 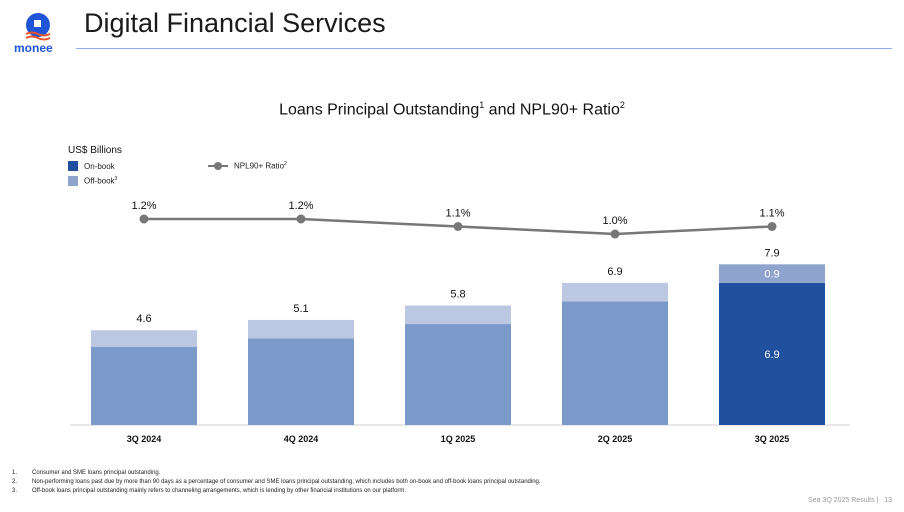 I want to click on page-footer: Sea 3Q 2025 Results | 13, so click(x=850, y=500).